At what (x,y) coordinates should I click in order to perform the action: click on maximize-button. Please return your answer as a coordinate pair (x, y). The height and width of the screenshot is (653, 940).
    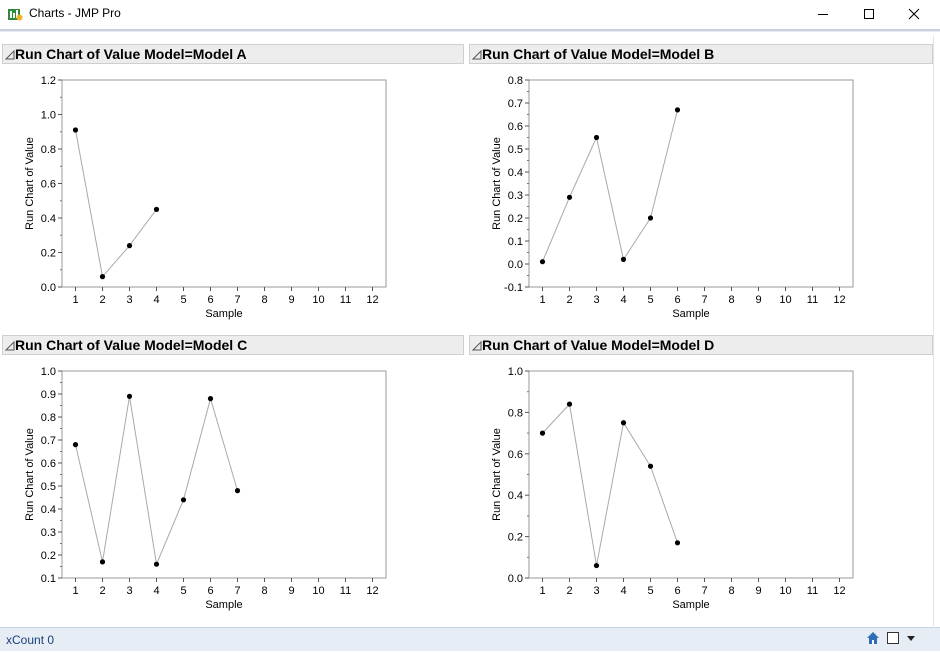
    Looking at the image, I should click on (869, 14).